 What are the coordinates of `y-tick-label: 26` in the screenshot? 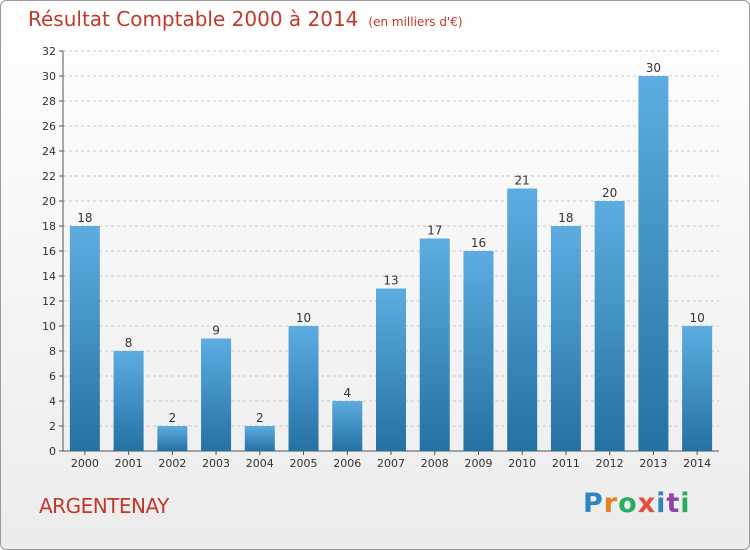 It's located at (49, 126).